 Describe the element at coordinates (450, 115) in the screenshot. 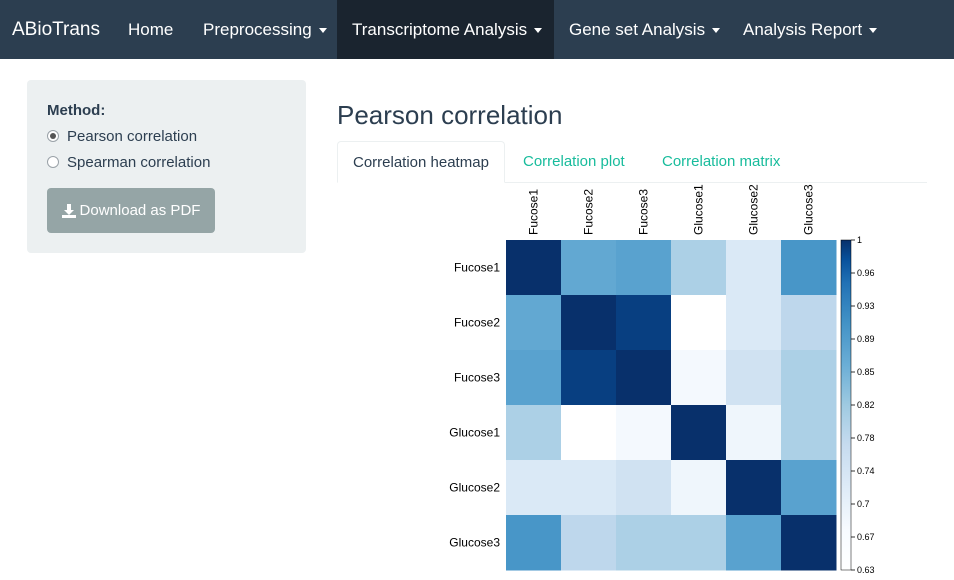

I see `page-title: Pearson correlation` at that location.